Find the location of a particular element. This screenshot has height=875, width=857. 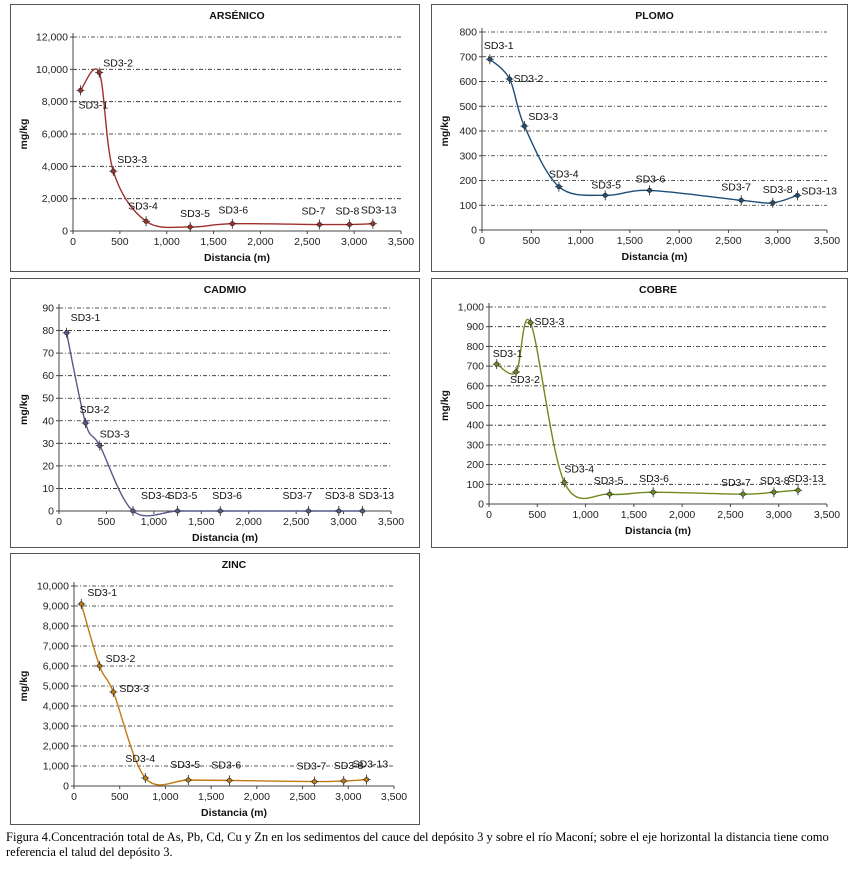

y-tick-label: 700 is located at coordinates (475, 367).